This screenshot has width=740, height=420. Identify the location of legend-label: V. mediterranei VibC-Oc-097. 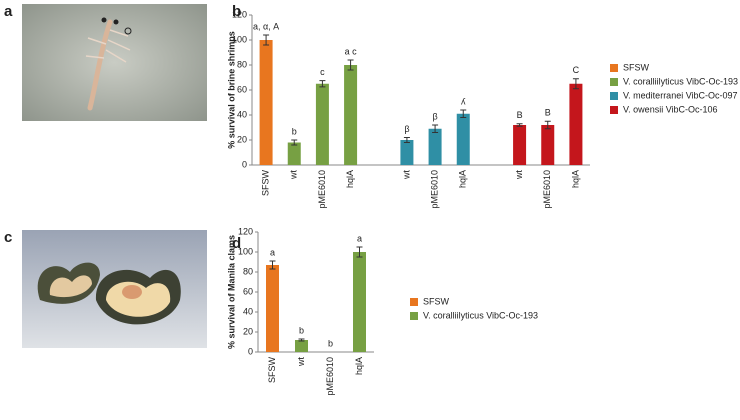
(680, 95).